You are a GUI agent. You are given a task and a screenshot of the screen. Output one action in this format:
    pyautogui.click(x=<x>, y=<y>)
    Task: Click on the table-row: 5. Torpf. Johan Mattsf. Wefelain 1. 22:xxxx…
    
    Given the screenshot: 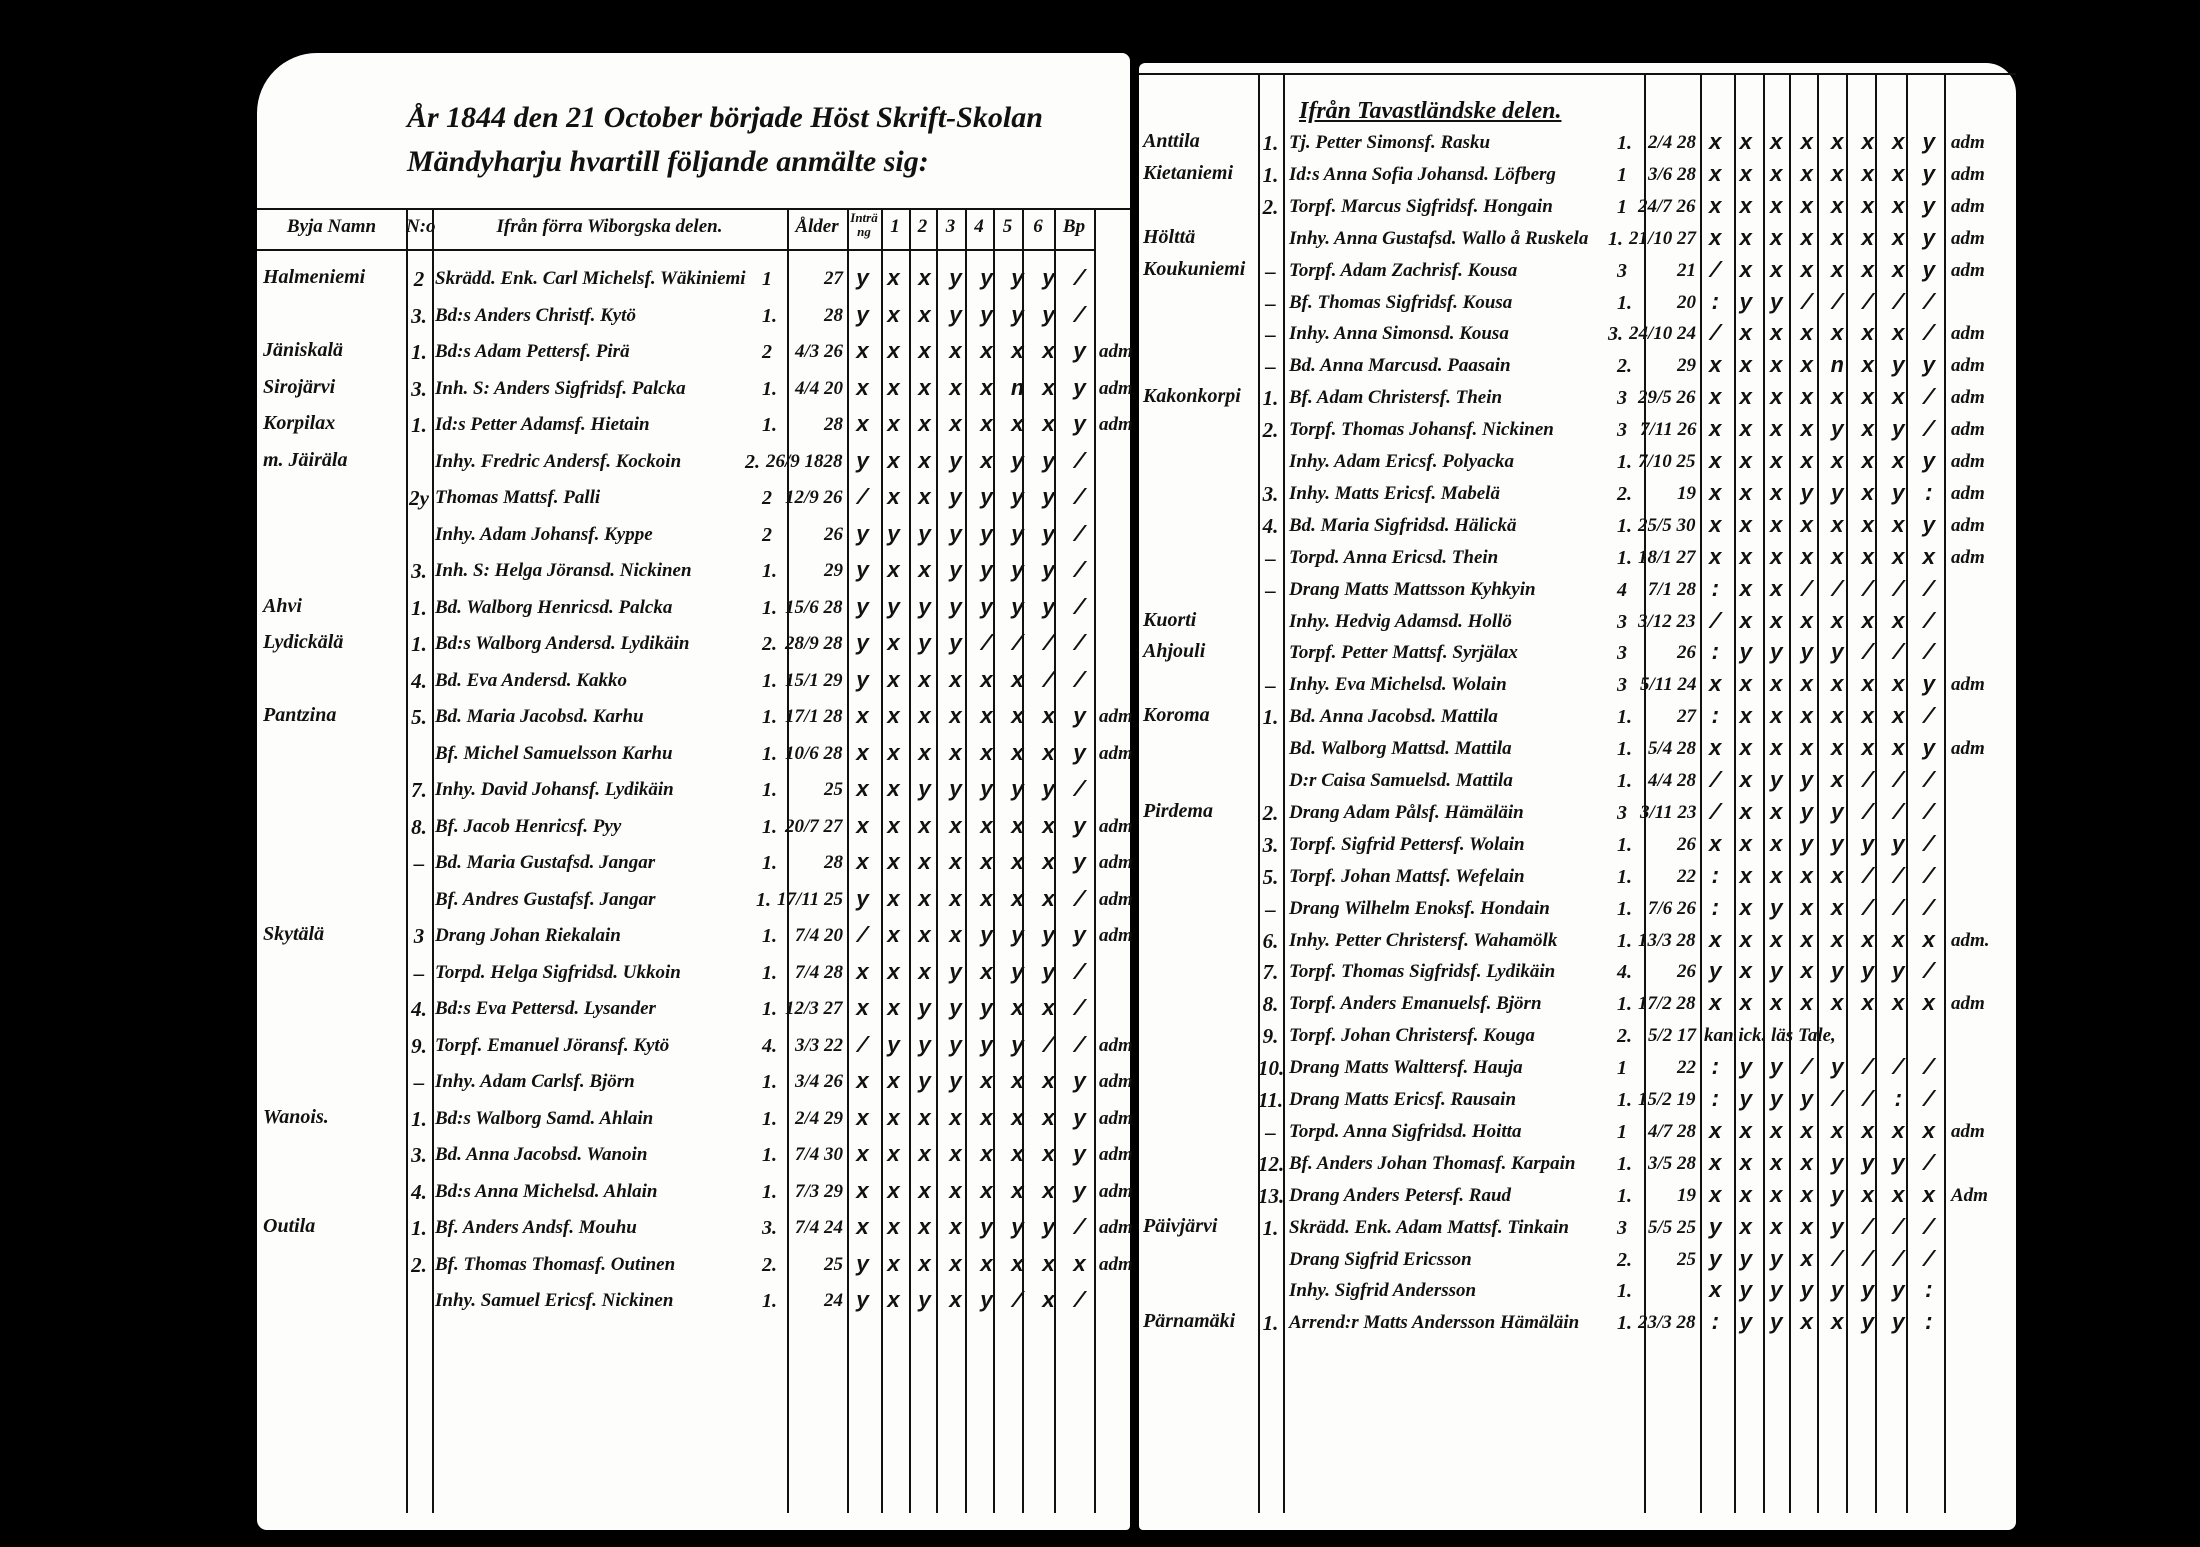 What is the action you would take?
    pyautogui.click(x=1577, y=880)
    